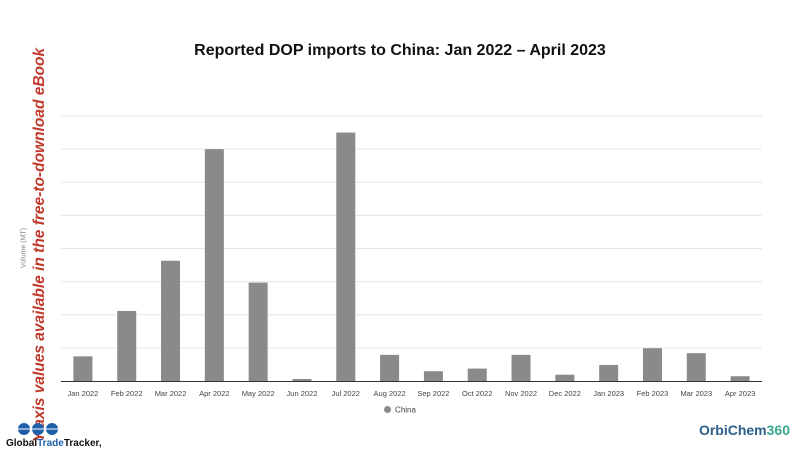  I want to click on x-tick-label: Aug 2022, so click(390, 393).